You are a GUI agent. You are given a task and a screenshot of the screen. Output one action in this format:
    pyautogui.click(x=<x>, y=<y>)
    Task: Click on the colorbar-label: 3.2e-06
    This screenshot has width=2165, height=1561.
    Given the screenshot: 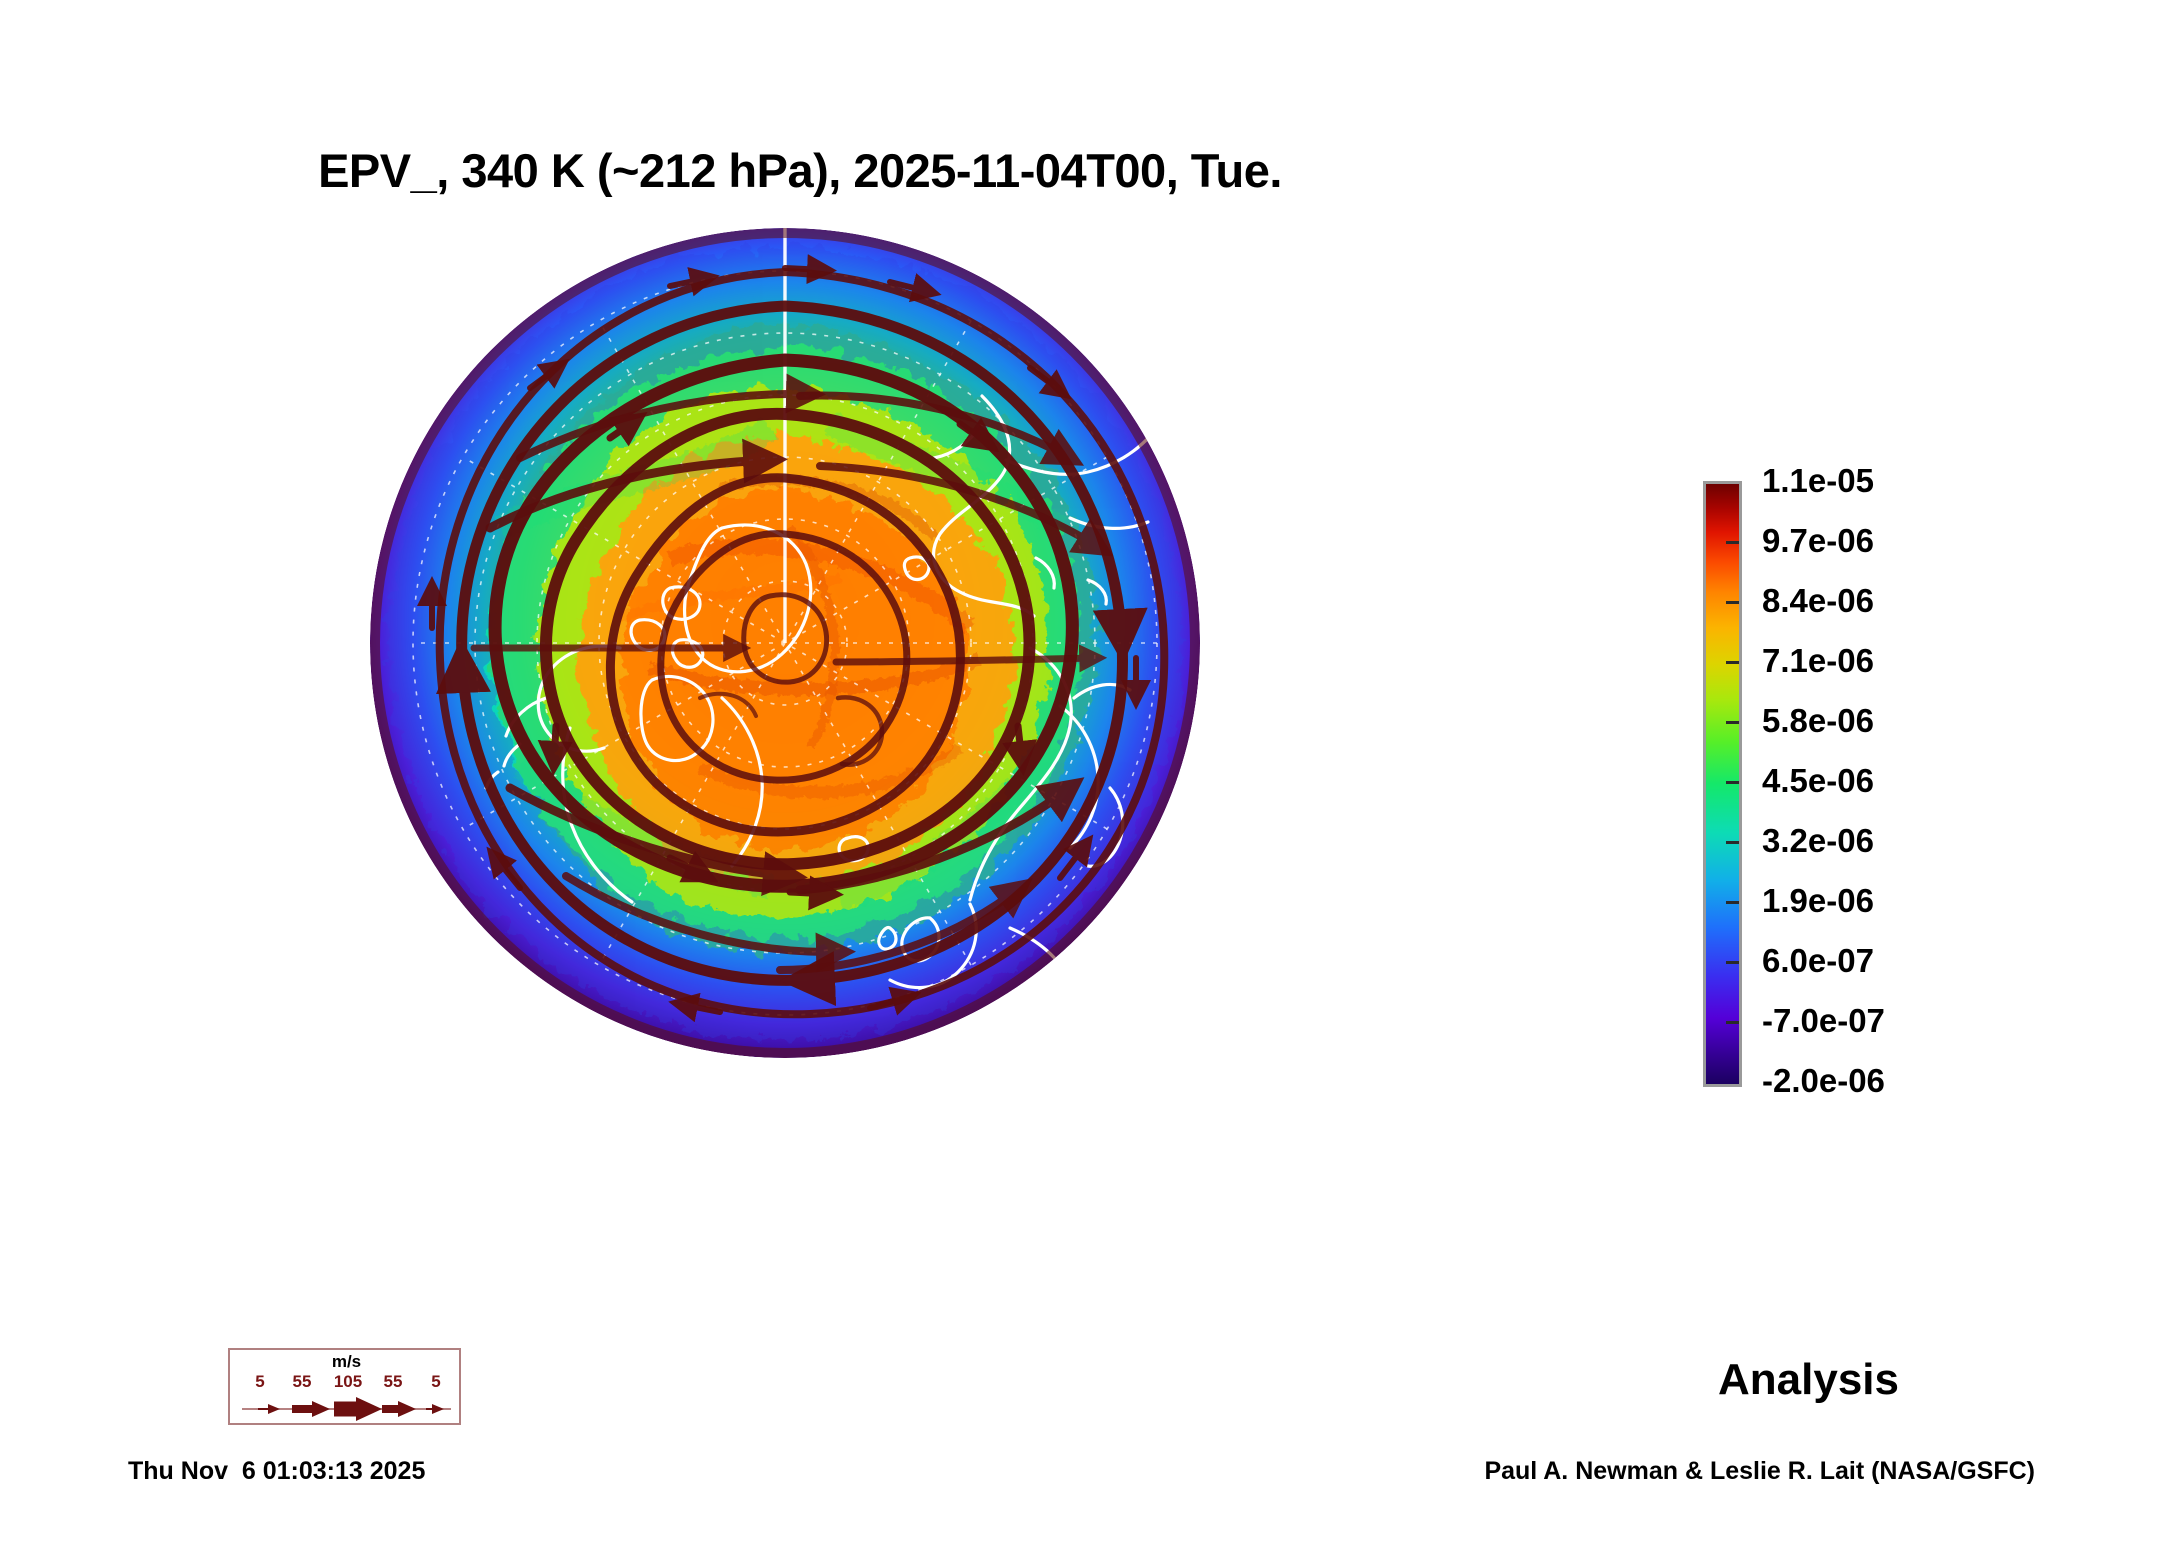 What is the action you would take?
    pyautogui.click(x=1818, y=840)
    